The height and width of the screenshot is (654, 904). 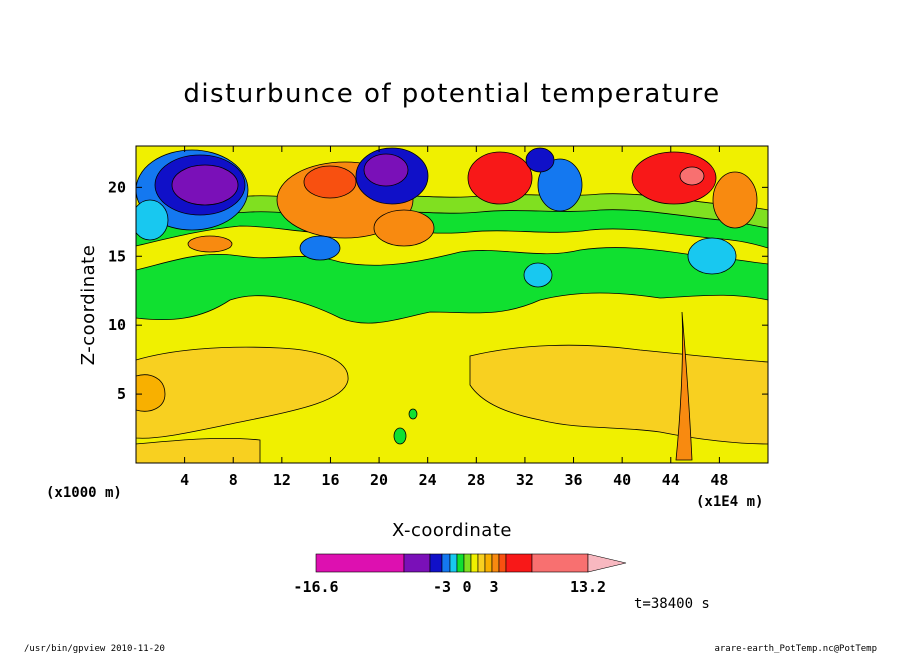 I want to click on x-tick-label: 40, so click(x=622, y=480).